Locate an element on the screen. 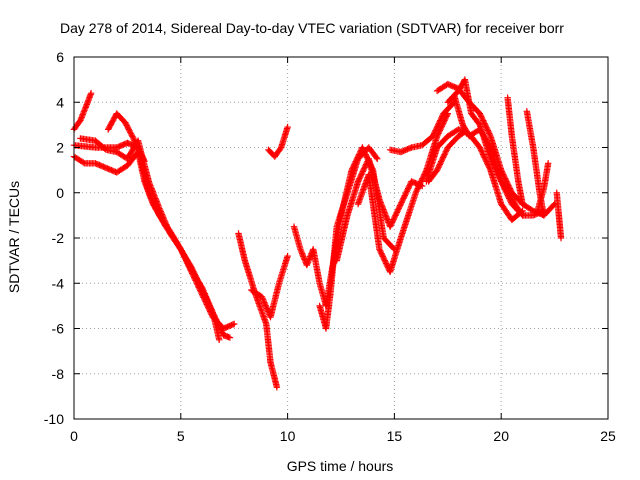  y-tick-label: -10 is located at coordinates (54, 419).